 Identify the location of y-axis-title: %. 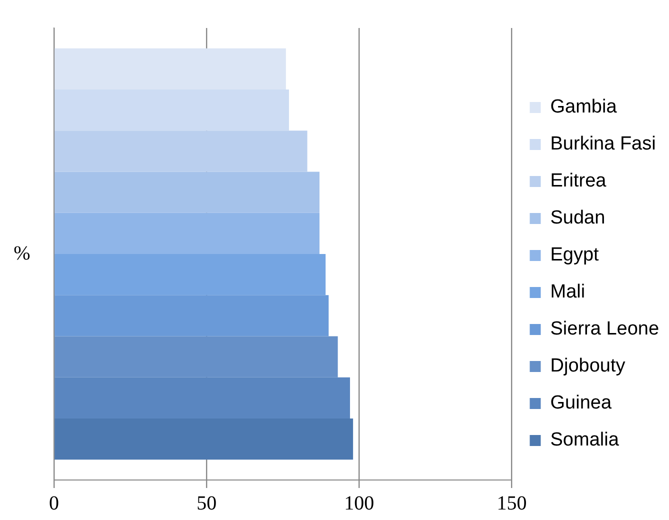
(22, 253).